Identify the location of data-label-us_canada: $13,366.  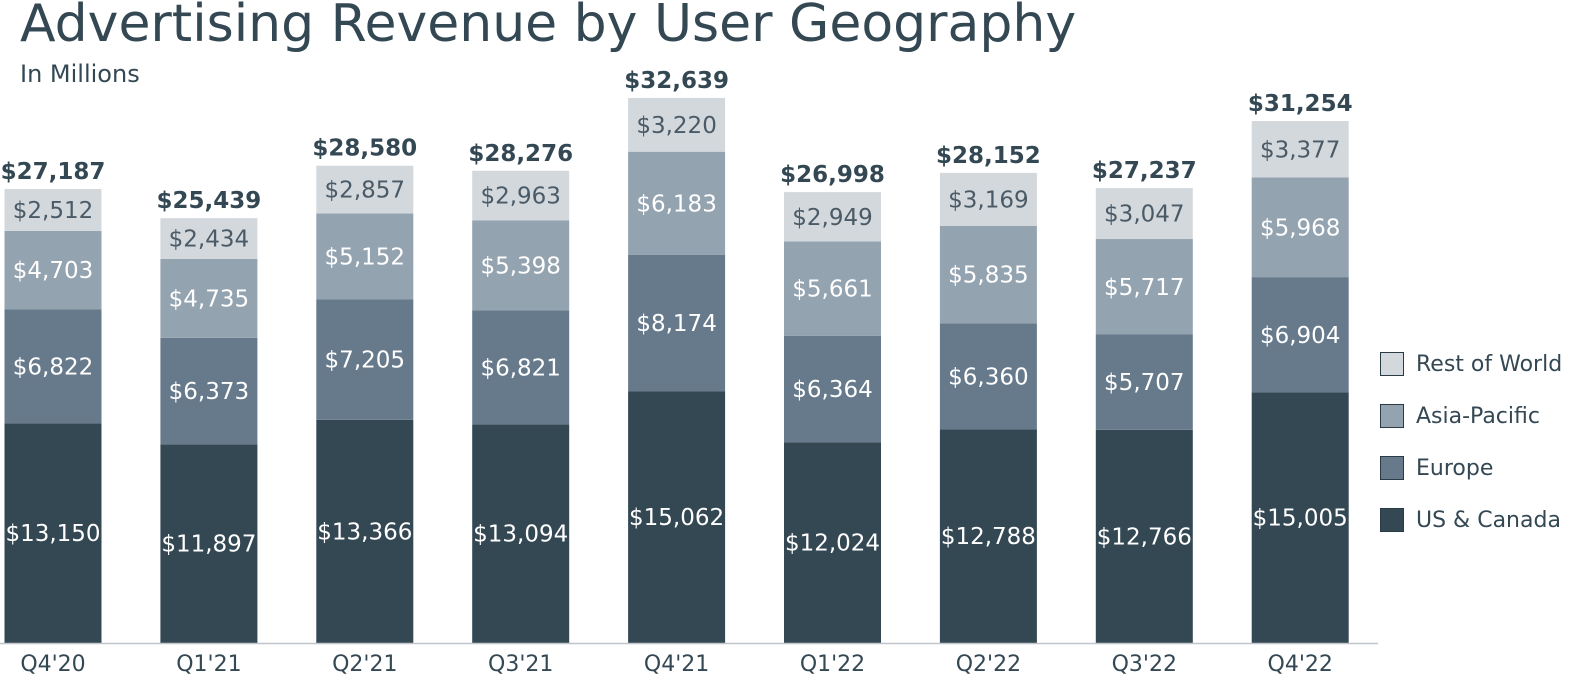
(364, 532).